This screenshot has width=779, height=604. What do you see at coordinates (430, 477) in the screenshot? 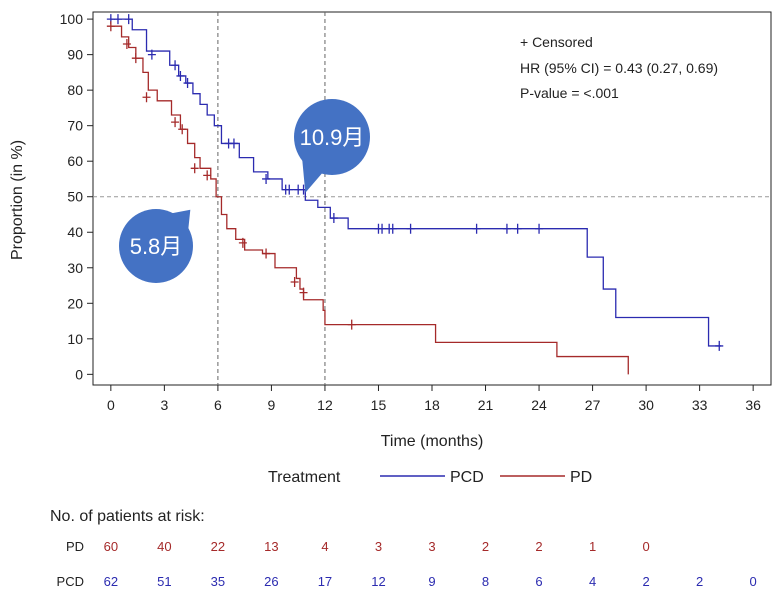
I see `legend: Treatment PCD PD` at bounding box center [430, 477].